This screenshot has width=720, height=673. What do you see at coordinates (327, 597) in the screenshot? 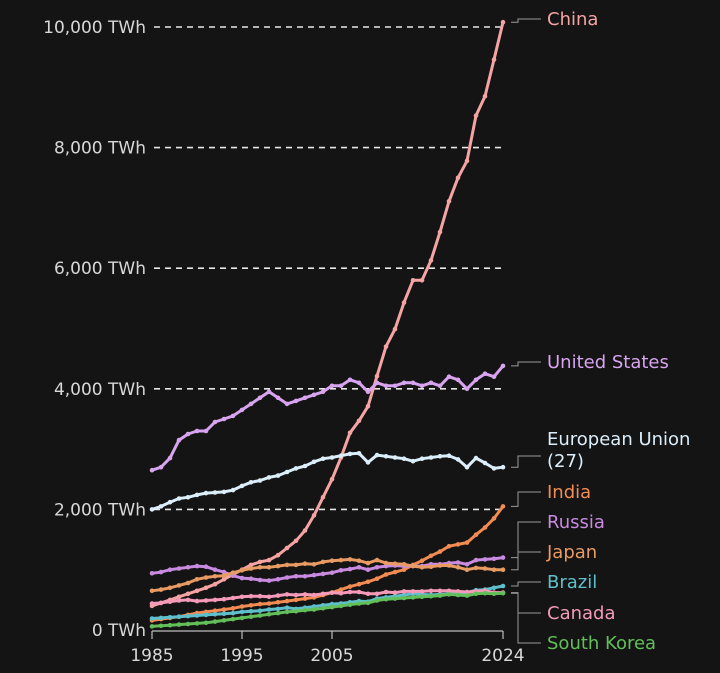
I see `series-canada` at bounding box center [327, 597].